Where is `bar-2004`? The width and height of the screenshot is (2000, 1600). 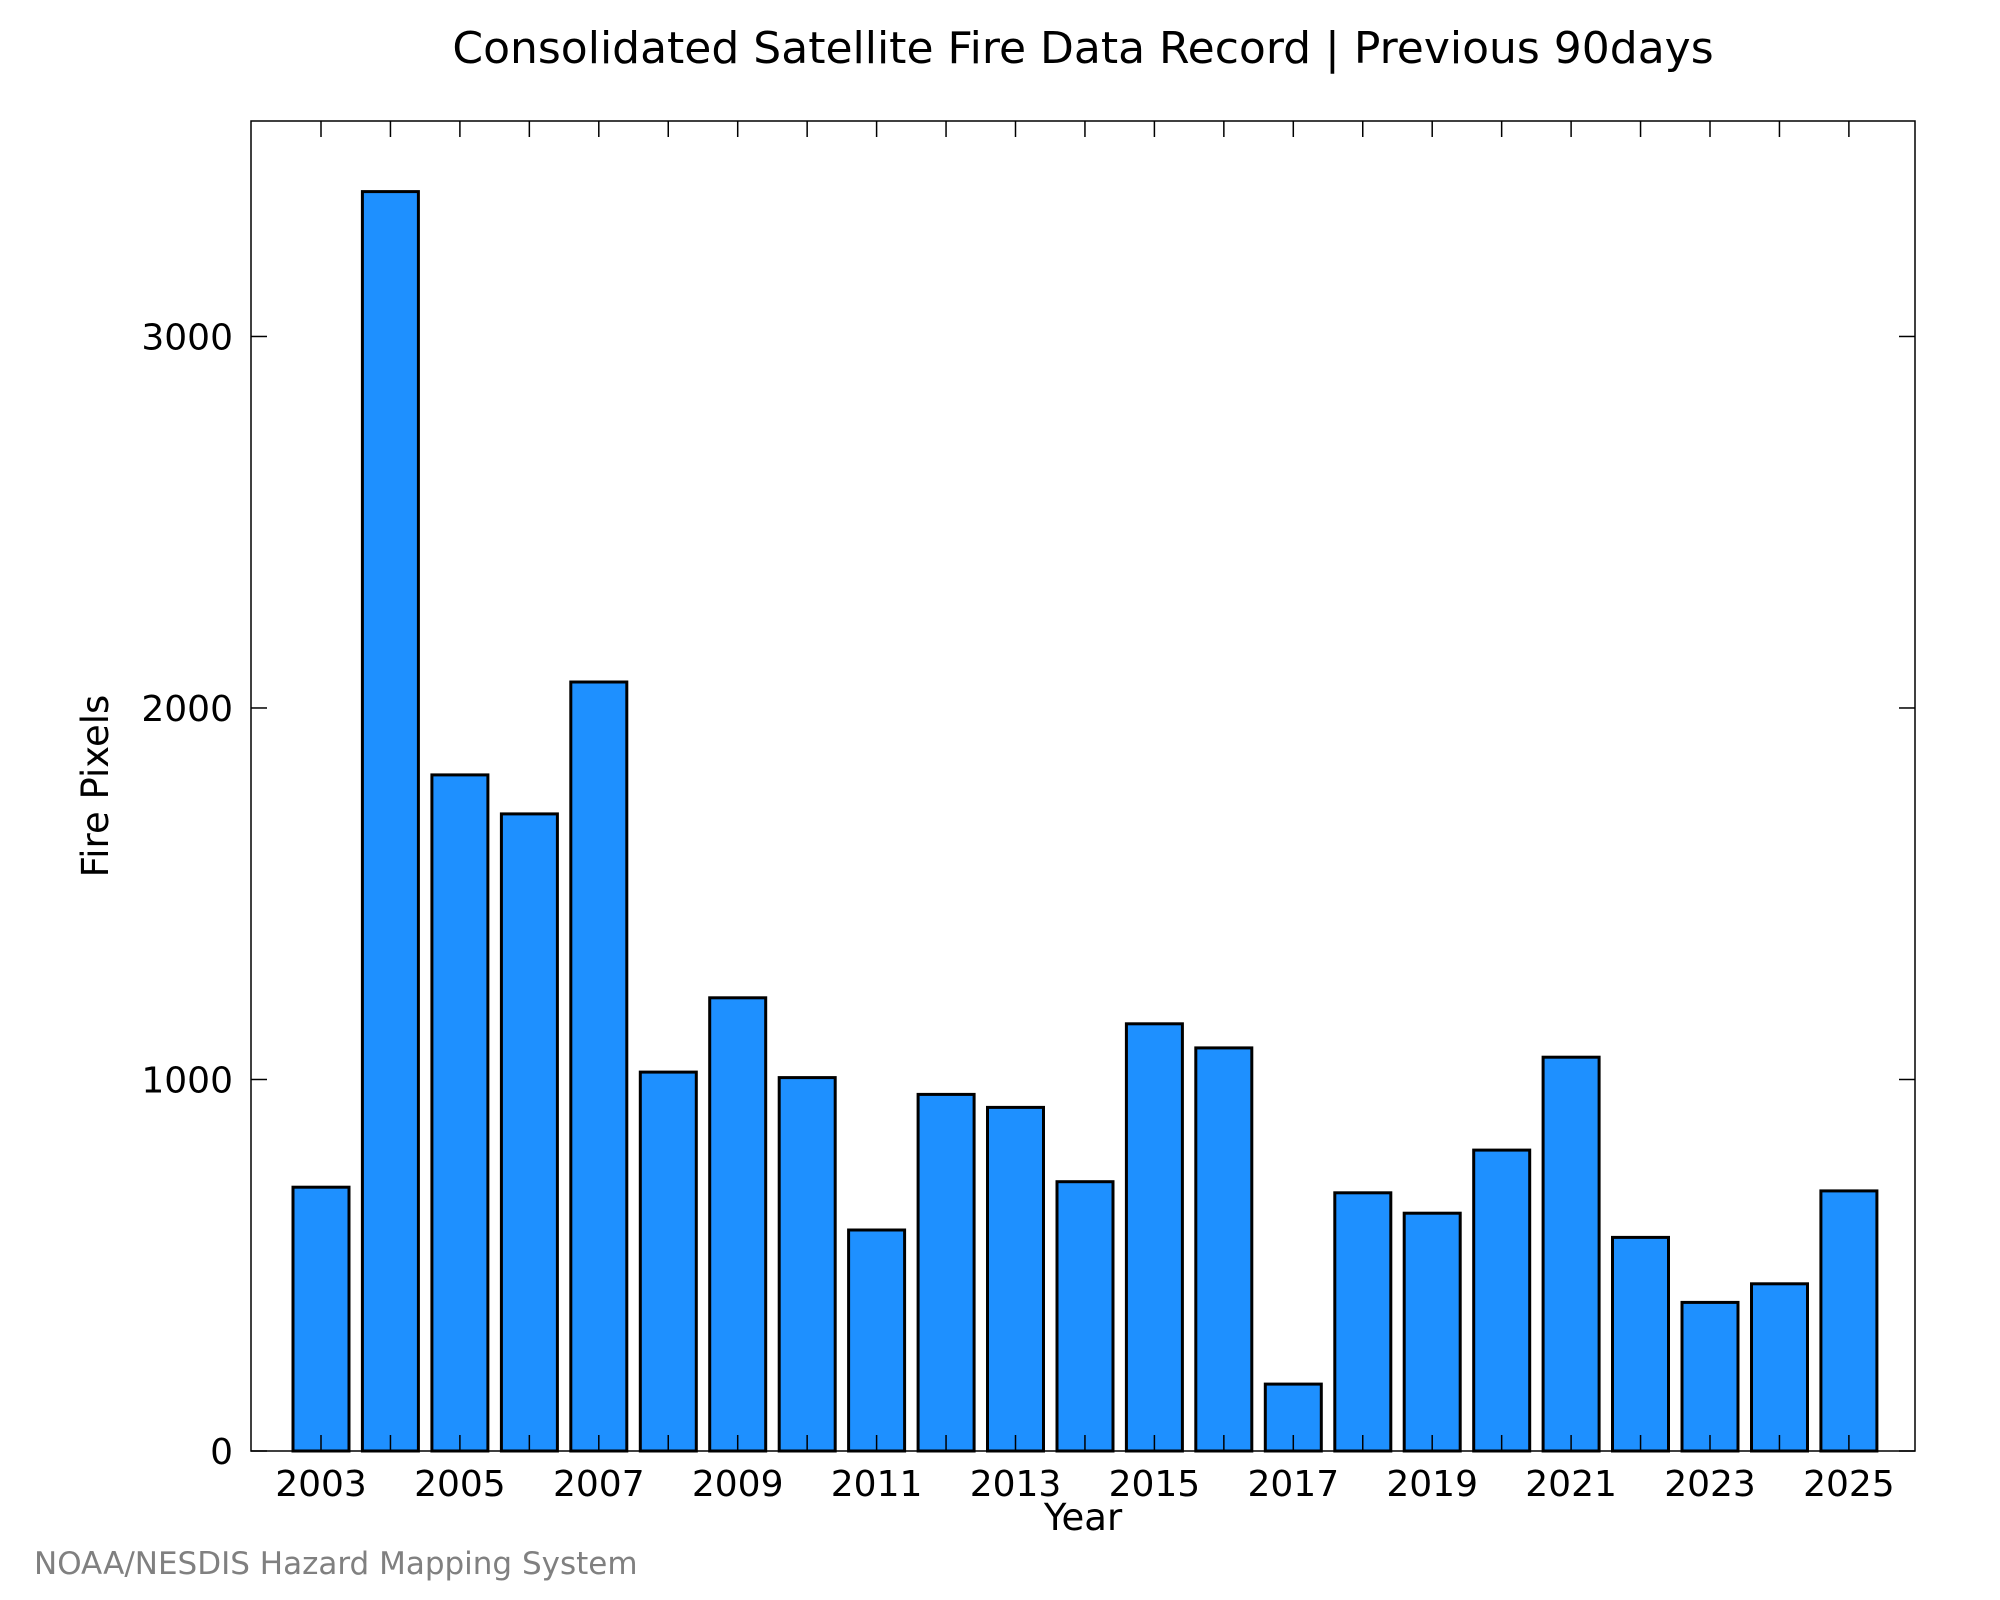 bar-2004 is located at coordinates (390, 821).